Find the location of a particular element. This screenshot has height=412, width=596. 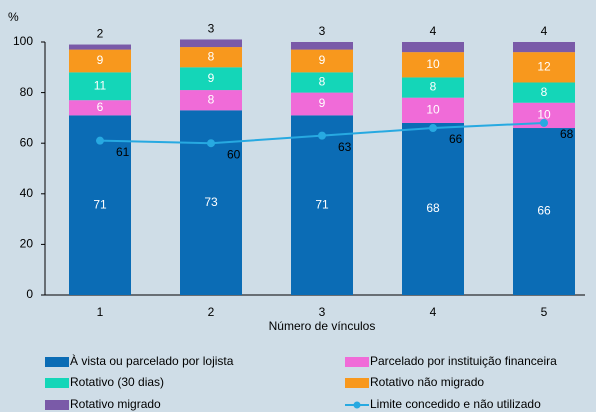

y-tick-label: 60 is located at coordinates (27, 142).